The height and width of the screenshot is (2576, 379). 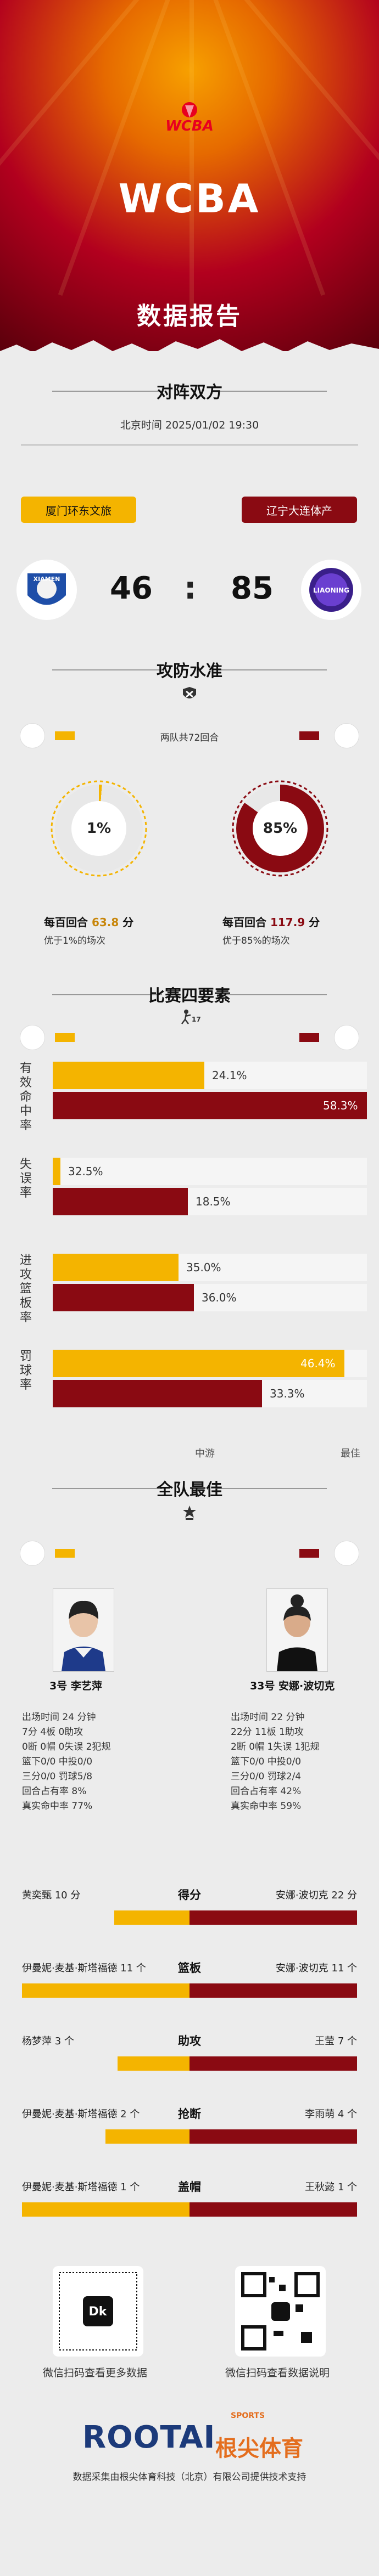 I want to click on factor-label: 失误率, so click(x=26, y=1179).